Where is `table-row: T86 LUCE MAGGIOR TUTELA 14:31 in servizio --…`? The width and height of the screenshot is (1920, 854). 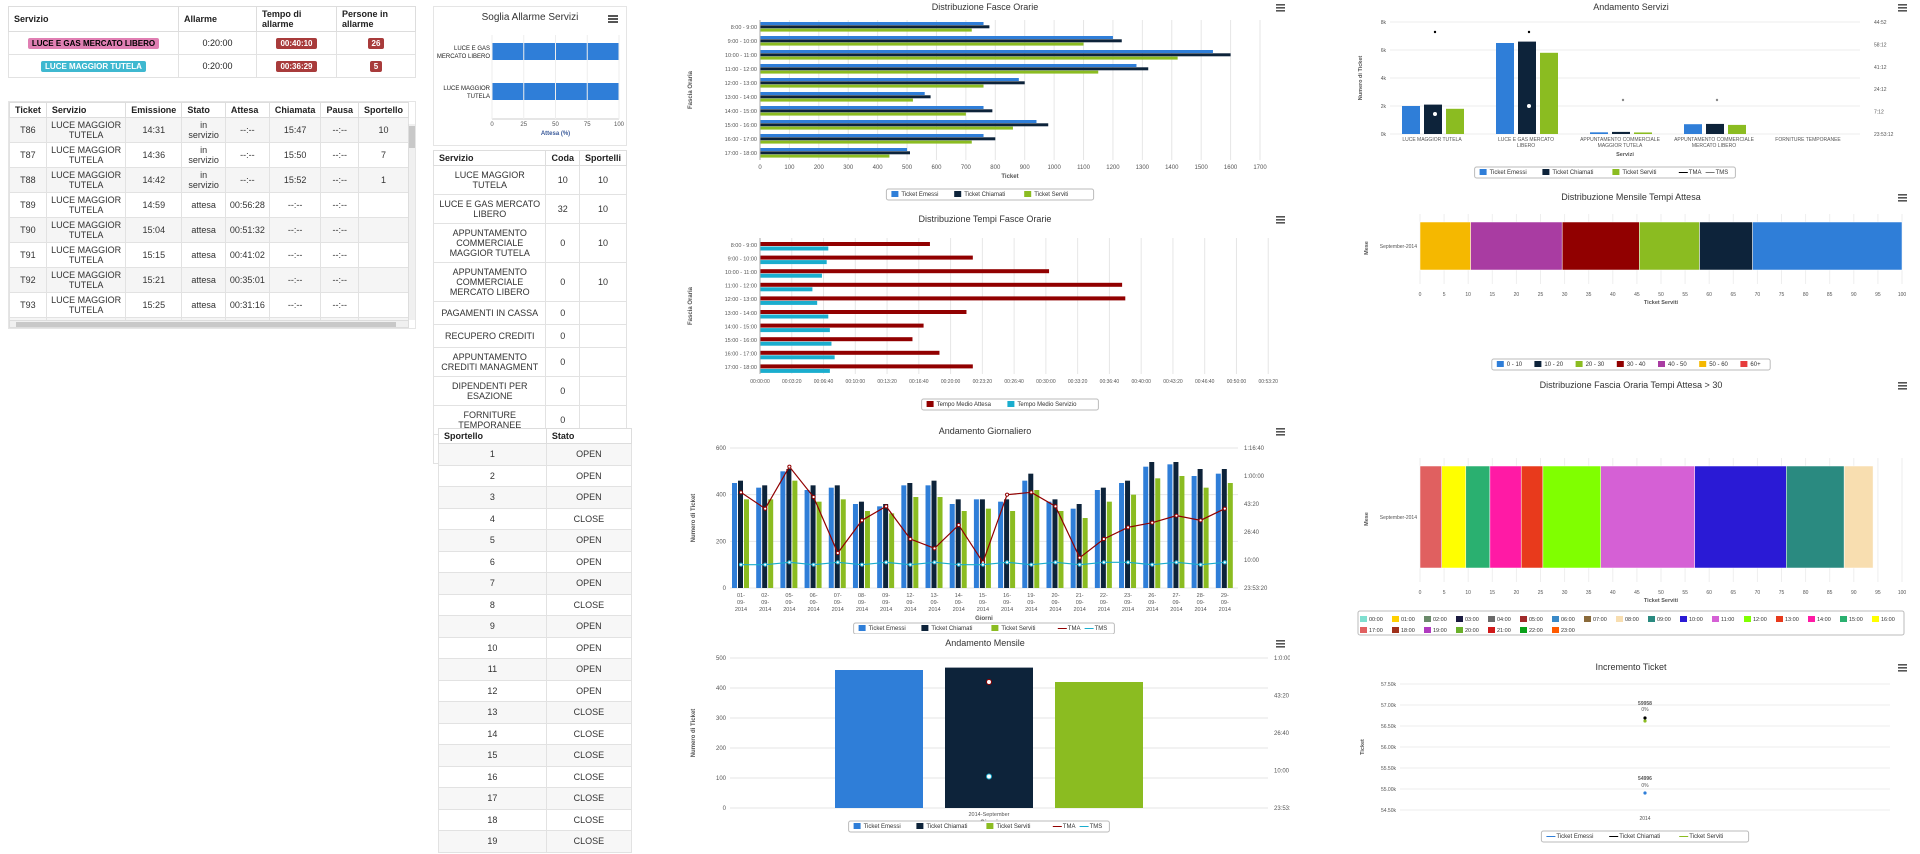
table-row: T86 LUCE MAGGIOR TUTELA 14:31 in servizio --… is located at coordinates (209, 130).